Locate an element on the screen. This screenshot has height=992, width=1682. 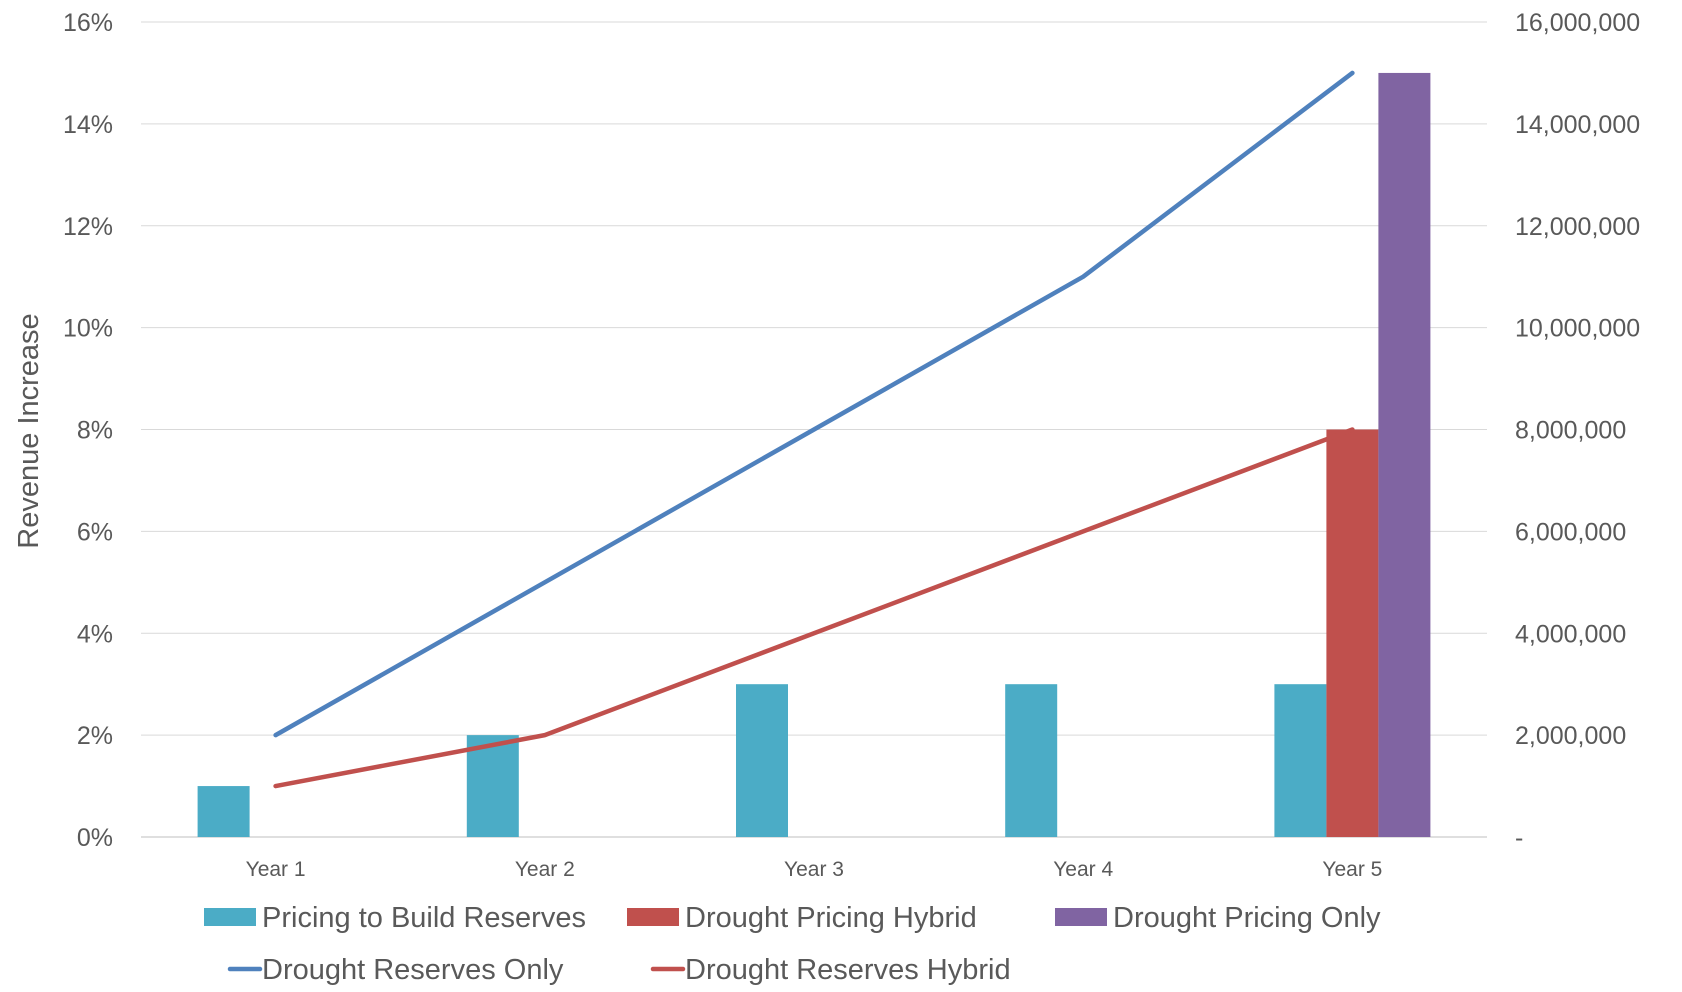
y-right-tick-label: 6,000,000 is located at coordinates (1570, 532).